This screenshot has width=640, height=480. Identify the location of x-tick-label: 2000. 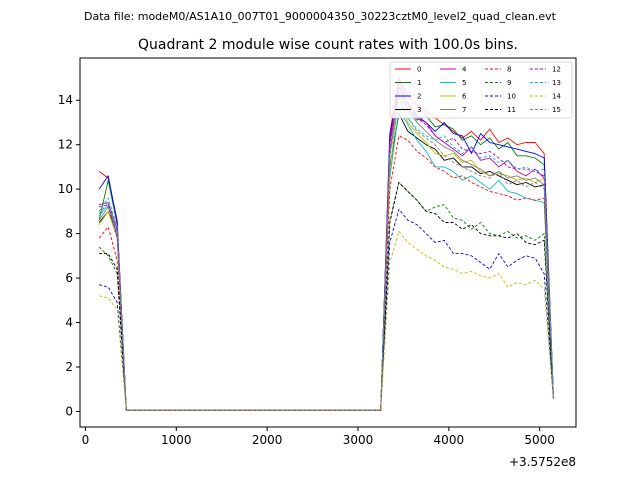
(267, 440).